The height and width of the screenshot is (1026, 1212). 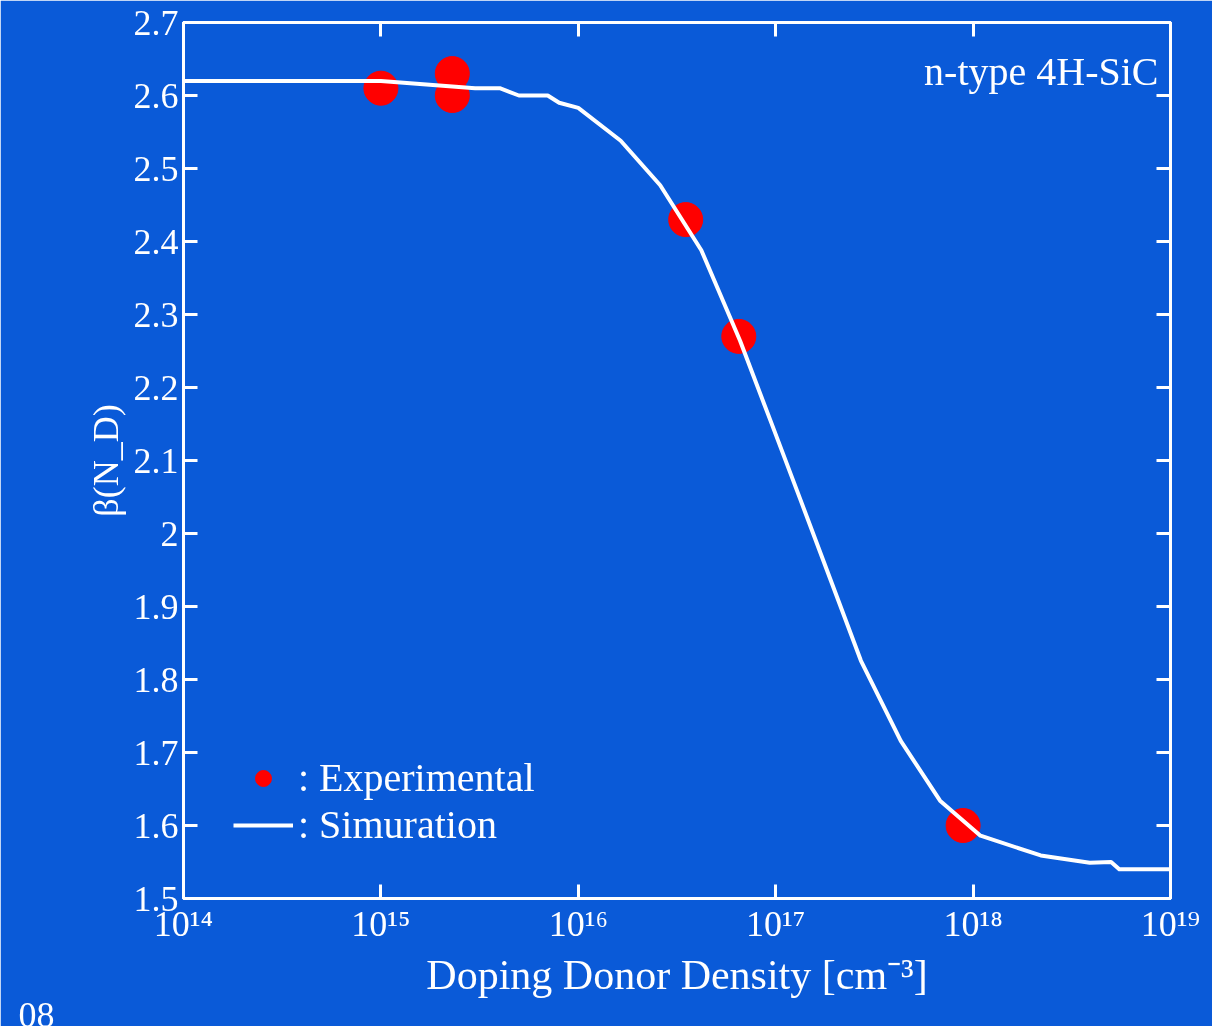 What do you see at coordinates (677, 974) in the screenshot?
I see `x-axis-title: Doping Donor Density [cm⁻³]` at bounding box center [677, 974].